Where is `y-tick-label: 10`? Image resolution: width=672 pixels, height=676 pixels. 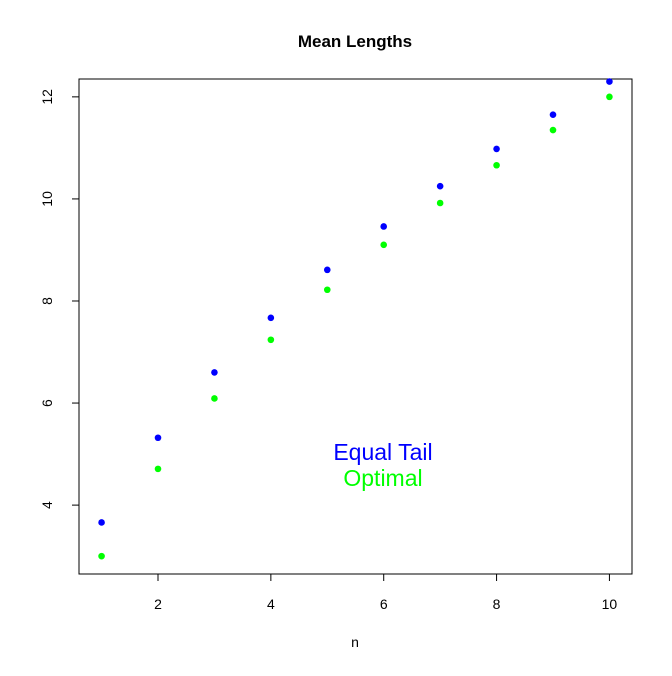 y-tick-label: 10 is located at coordinates (47, 199).